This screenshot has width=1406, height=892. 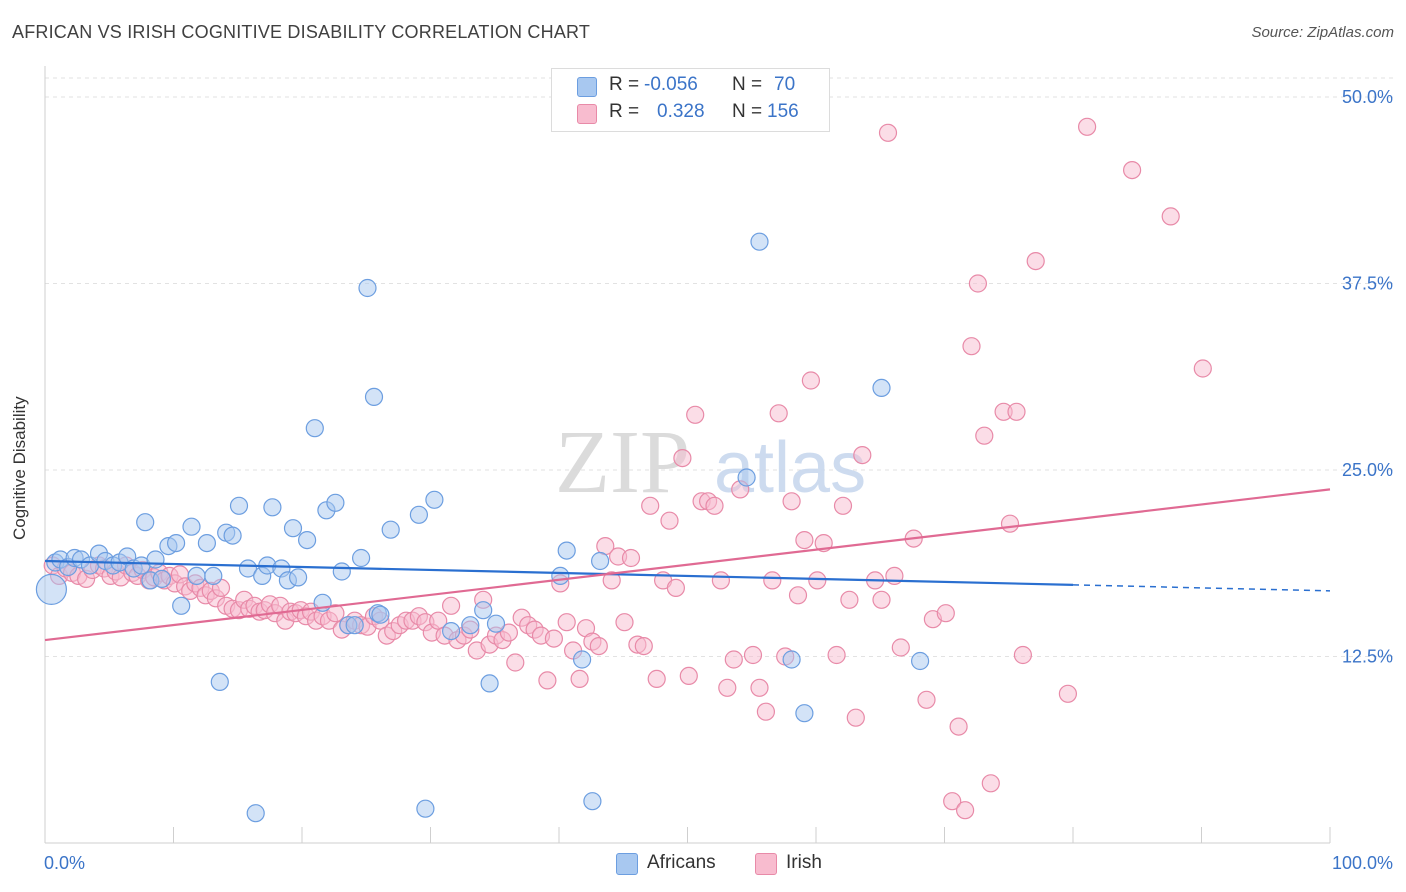 I want to click on stats-r-label: R =, so click(x=624, y=84).